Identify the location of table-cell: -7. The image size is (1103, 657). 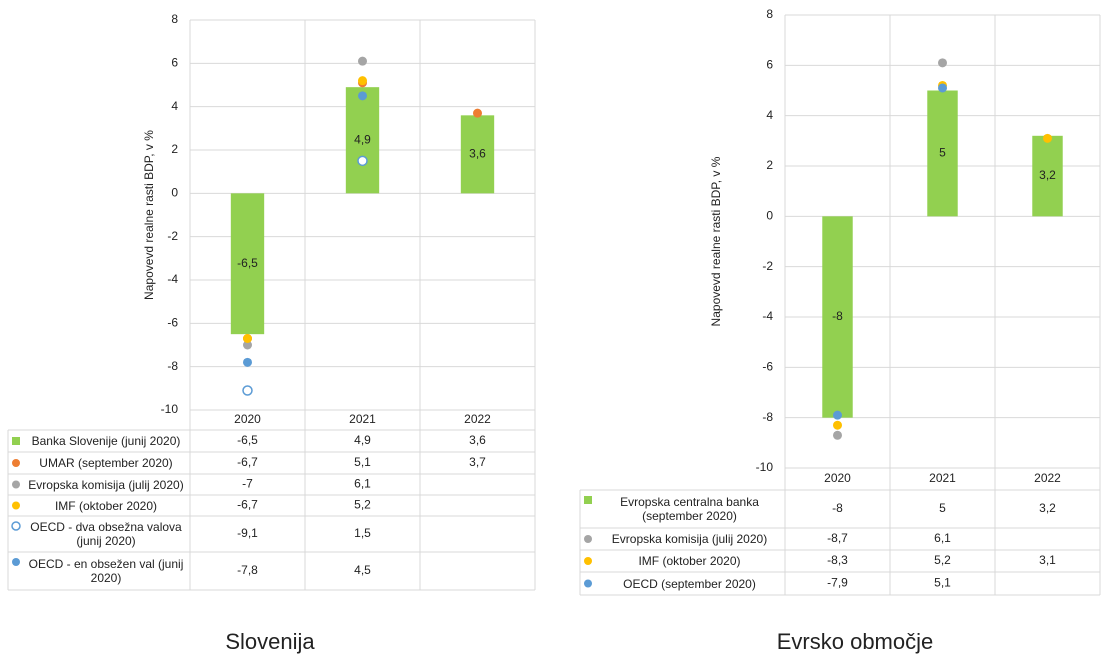
(247, 484).